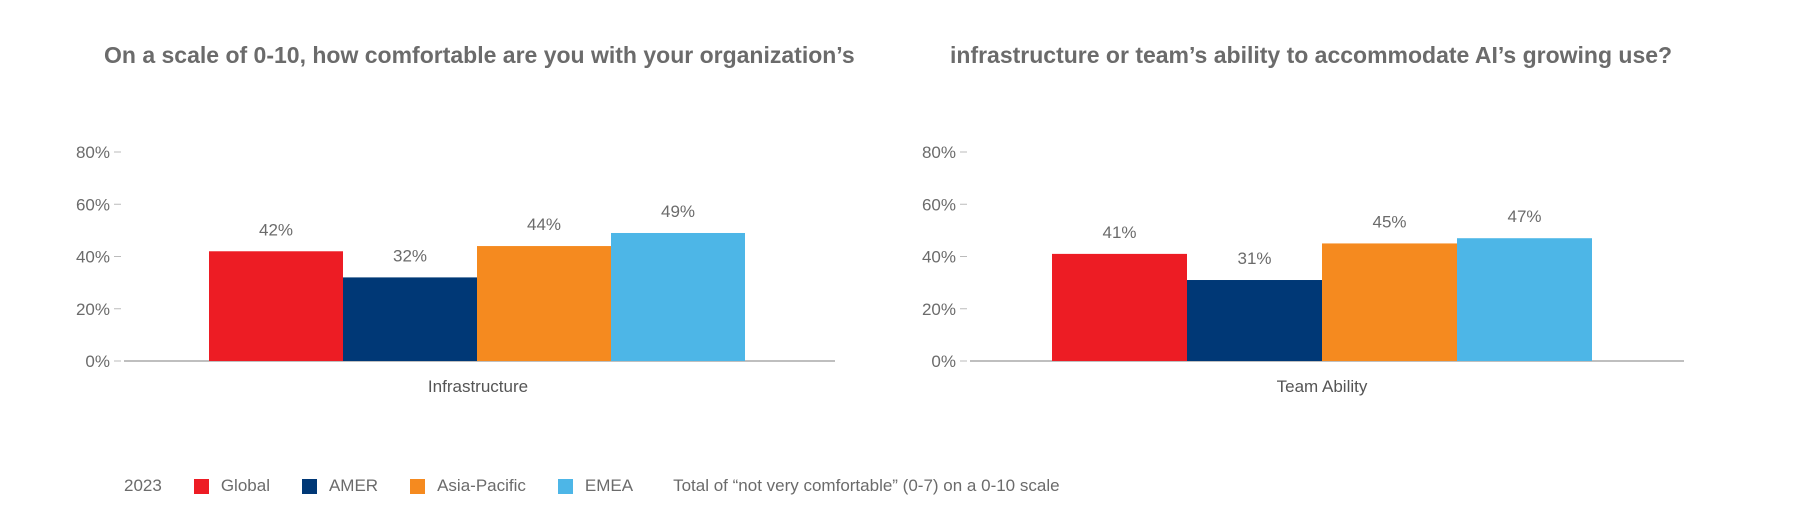 Image resolution: width=1809 pixels, height=530 pixels. What do you see at coordinates (309, 486) in the screenshot?
I see `legend-swatch-amer` at bounding box center [309, 486].